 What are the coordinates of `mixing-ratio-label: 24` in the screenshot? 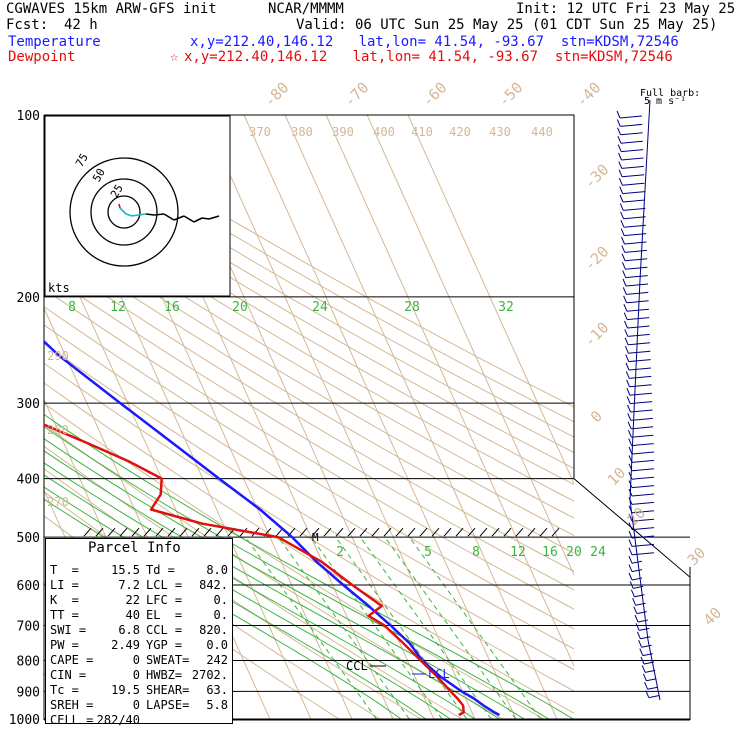 It's located at (320, 307).